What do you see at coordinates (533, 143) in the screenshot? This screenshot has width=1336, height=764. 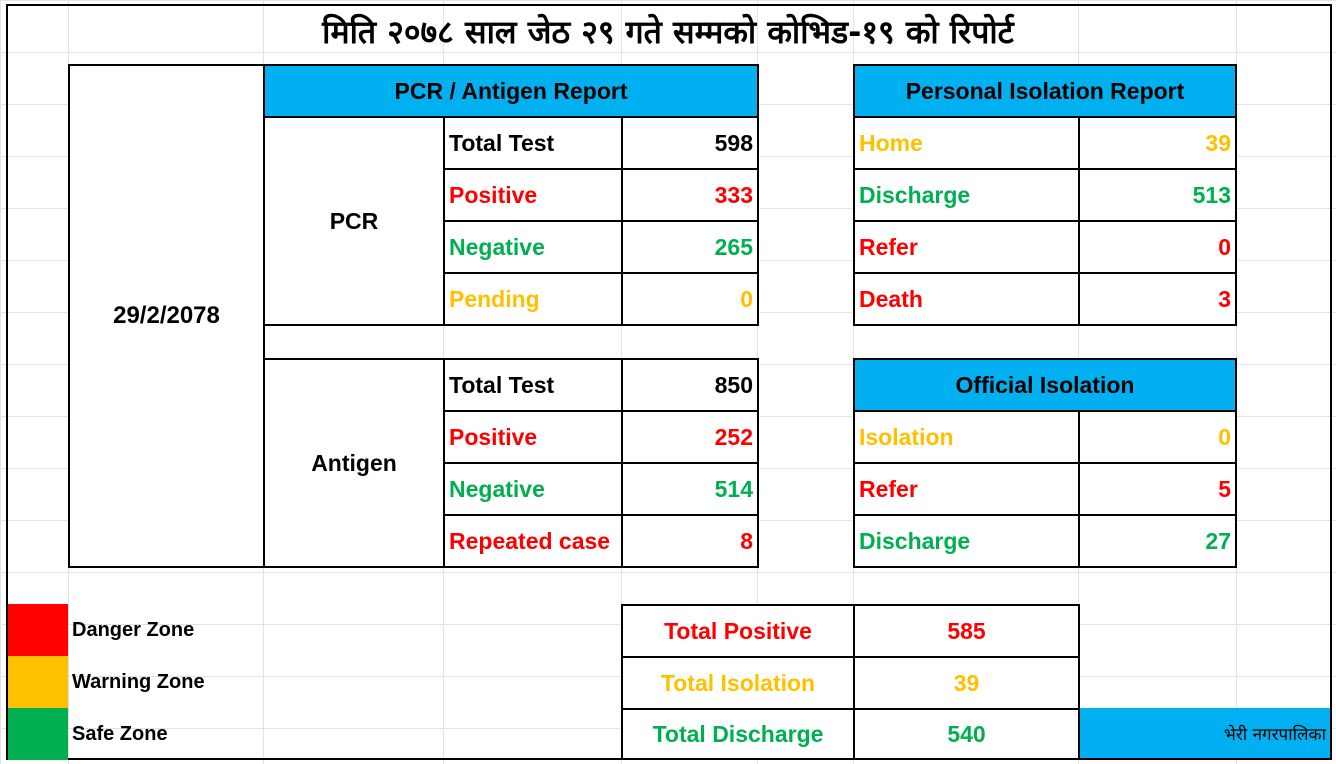 I see `pcr-total-test-label: Total Test` at bounding box center [533, 143].